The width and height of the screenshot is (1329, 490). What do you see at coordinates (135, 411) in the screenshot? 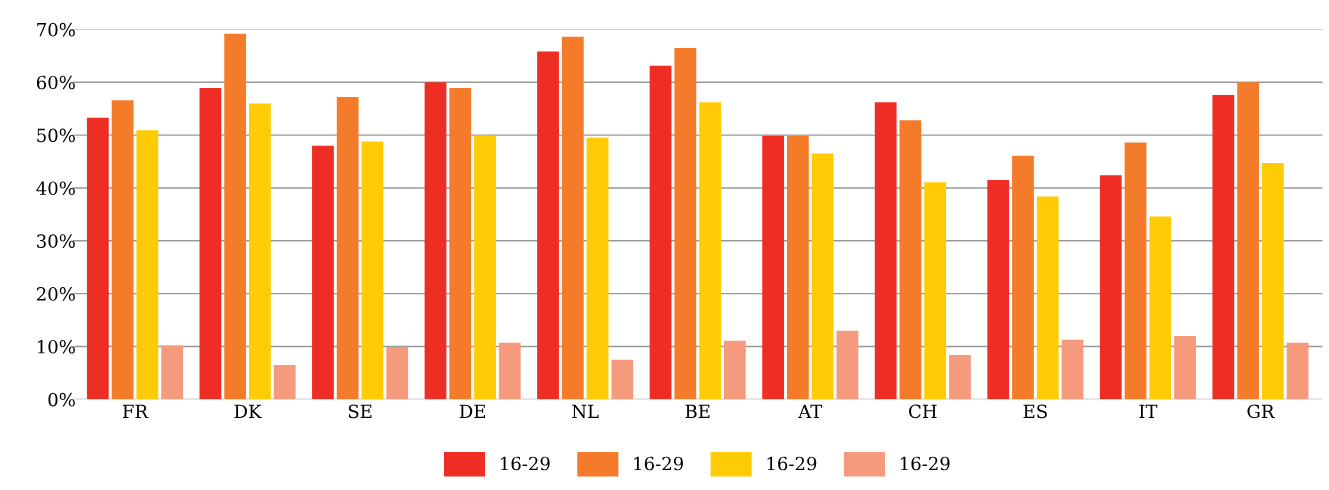
I see `x-tick-label: FR` at bounding box center [135, 411].